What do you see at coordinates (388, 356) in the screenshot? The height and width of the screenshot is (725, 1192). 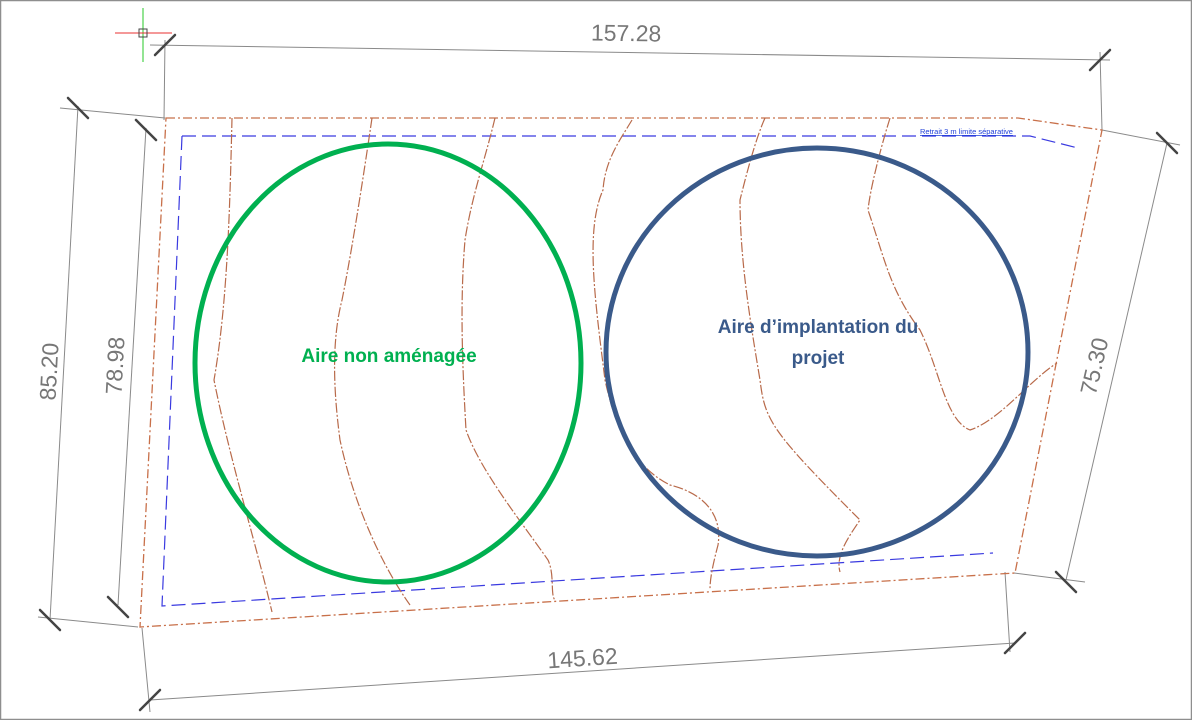 I see `undeveloped-zone-label: Aire non aménagée` at bounding box center [388, 356].